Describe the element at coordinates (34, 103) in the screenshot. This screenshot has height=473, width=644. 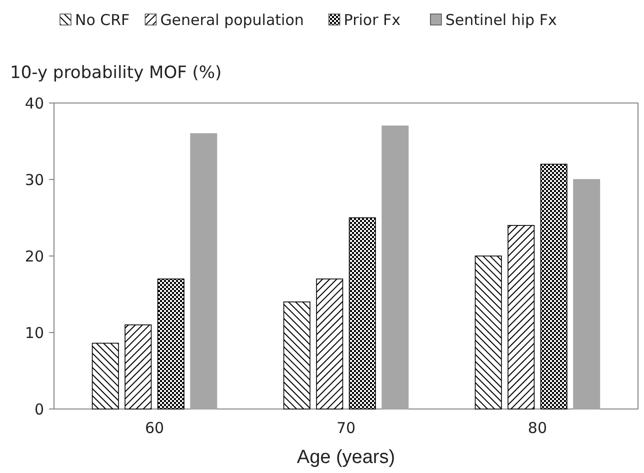
I see `y-tick-label: 40` at that location.